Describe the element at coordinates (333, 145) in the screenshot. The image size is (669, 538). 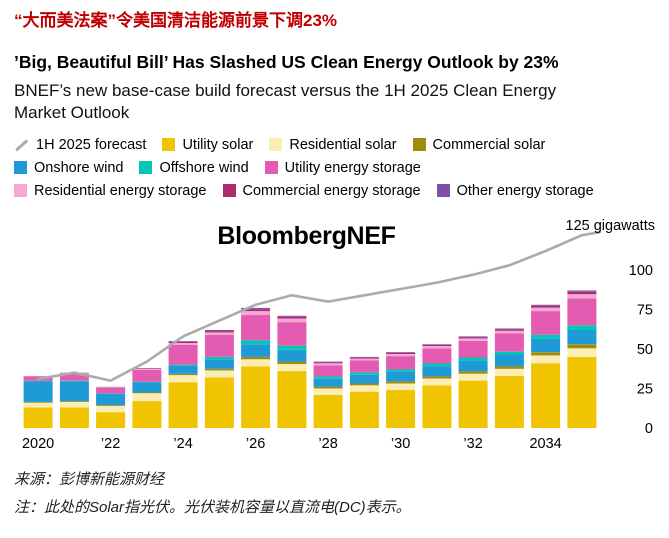
I see `legend-item-residential-solar: Residential solar` at that location.